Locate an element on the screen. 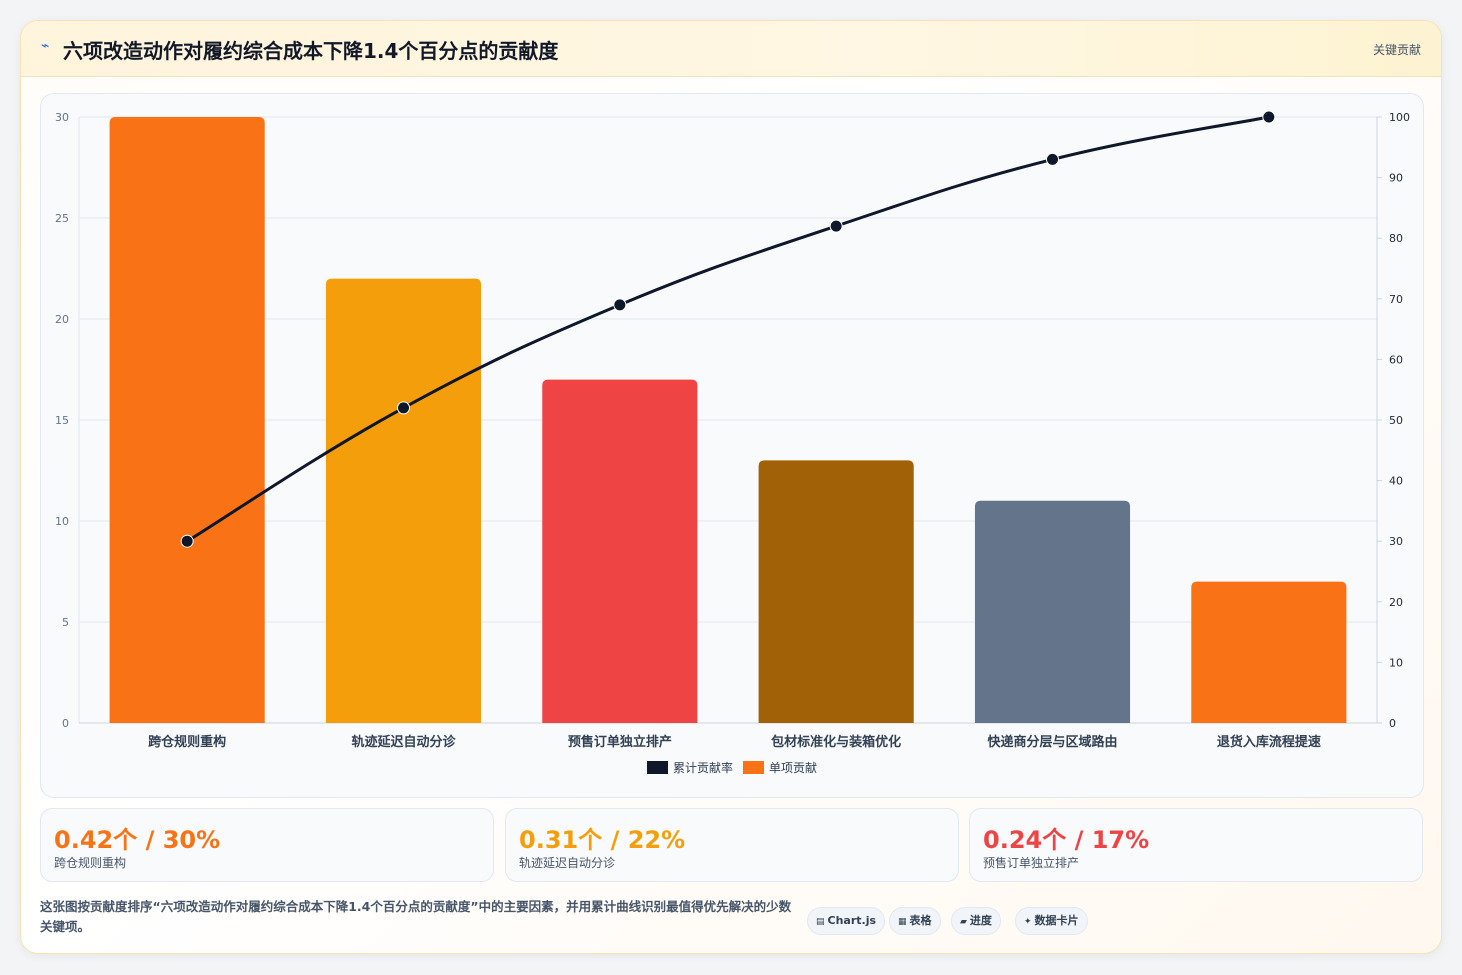  pill-chartjs: ▤ Chart.js is located at coordinates (846, 921).